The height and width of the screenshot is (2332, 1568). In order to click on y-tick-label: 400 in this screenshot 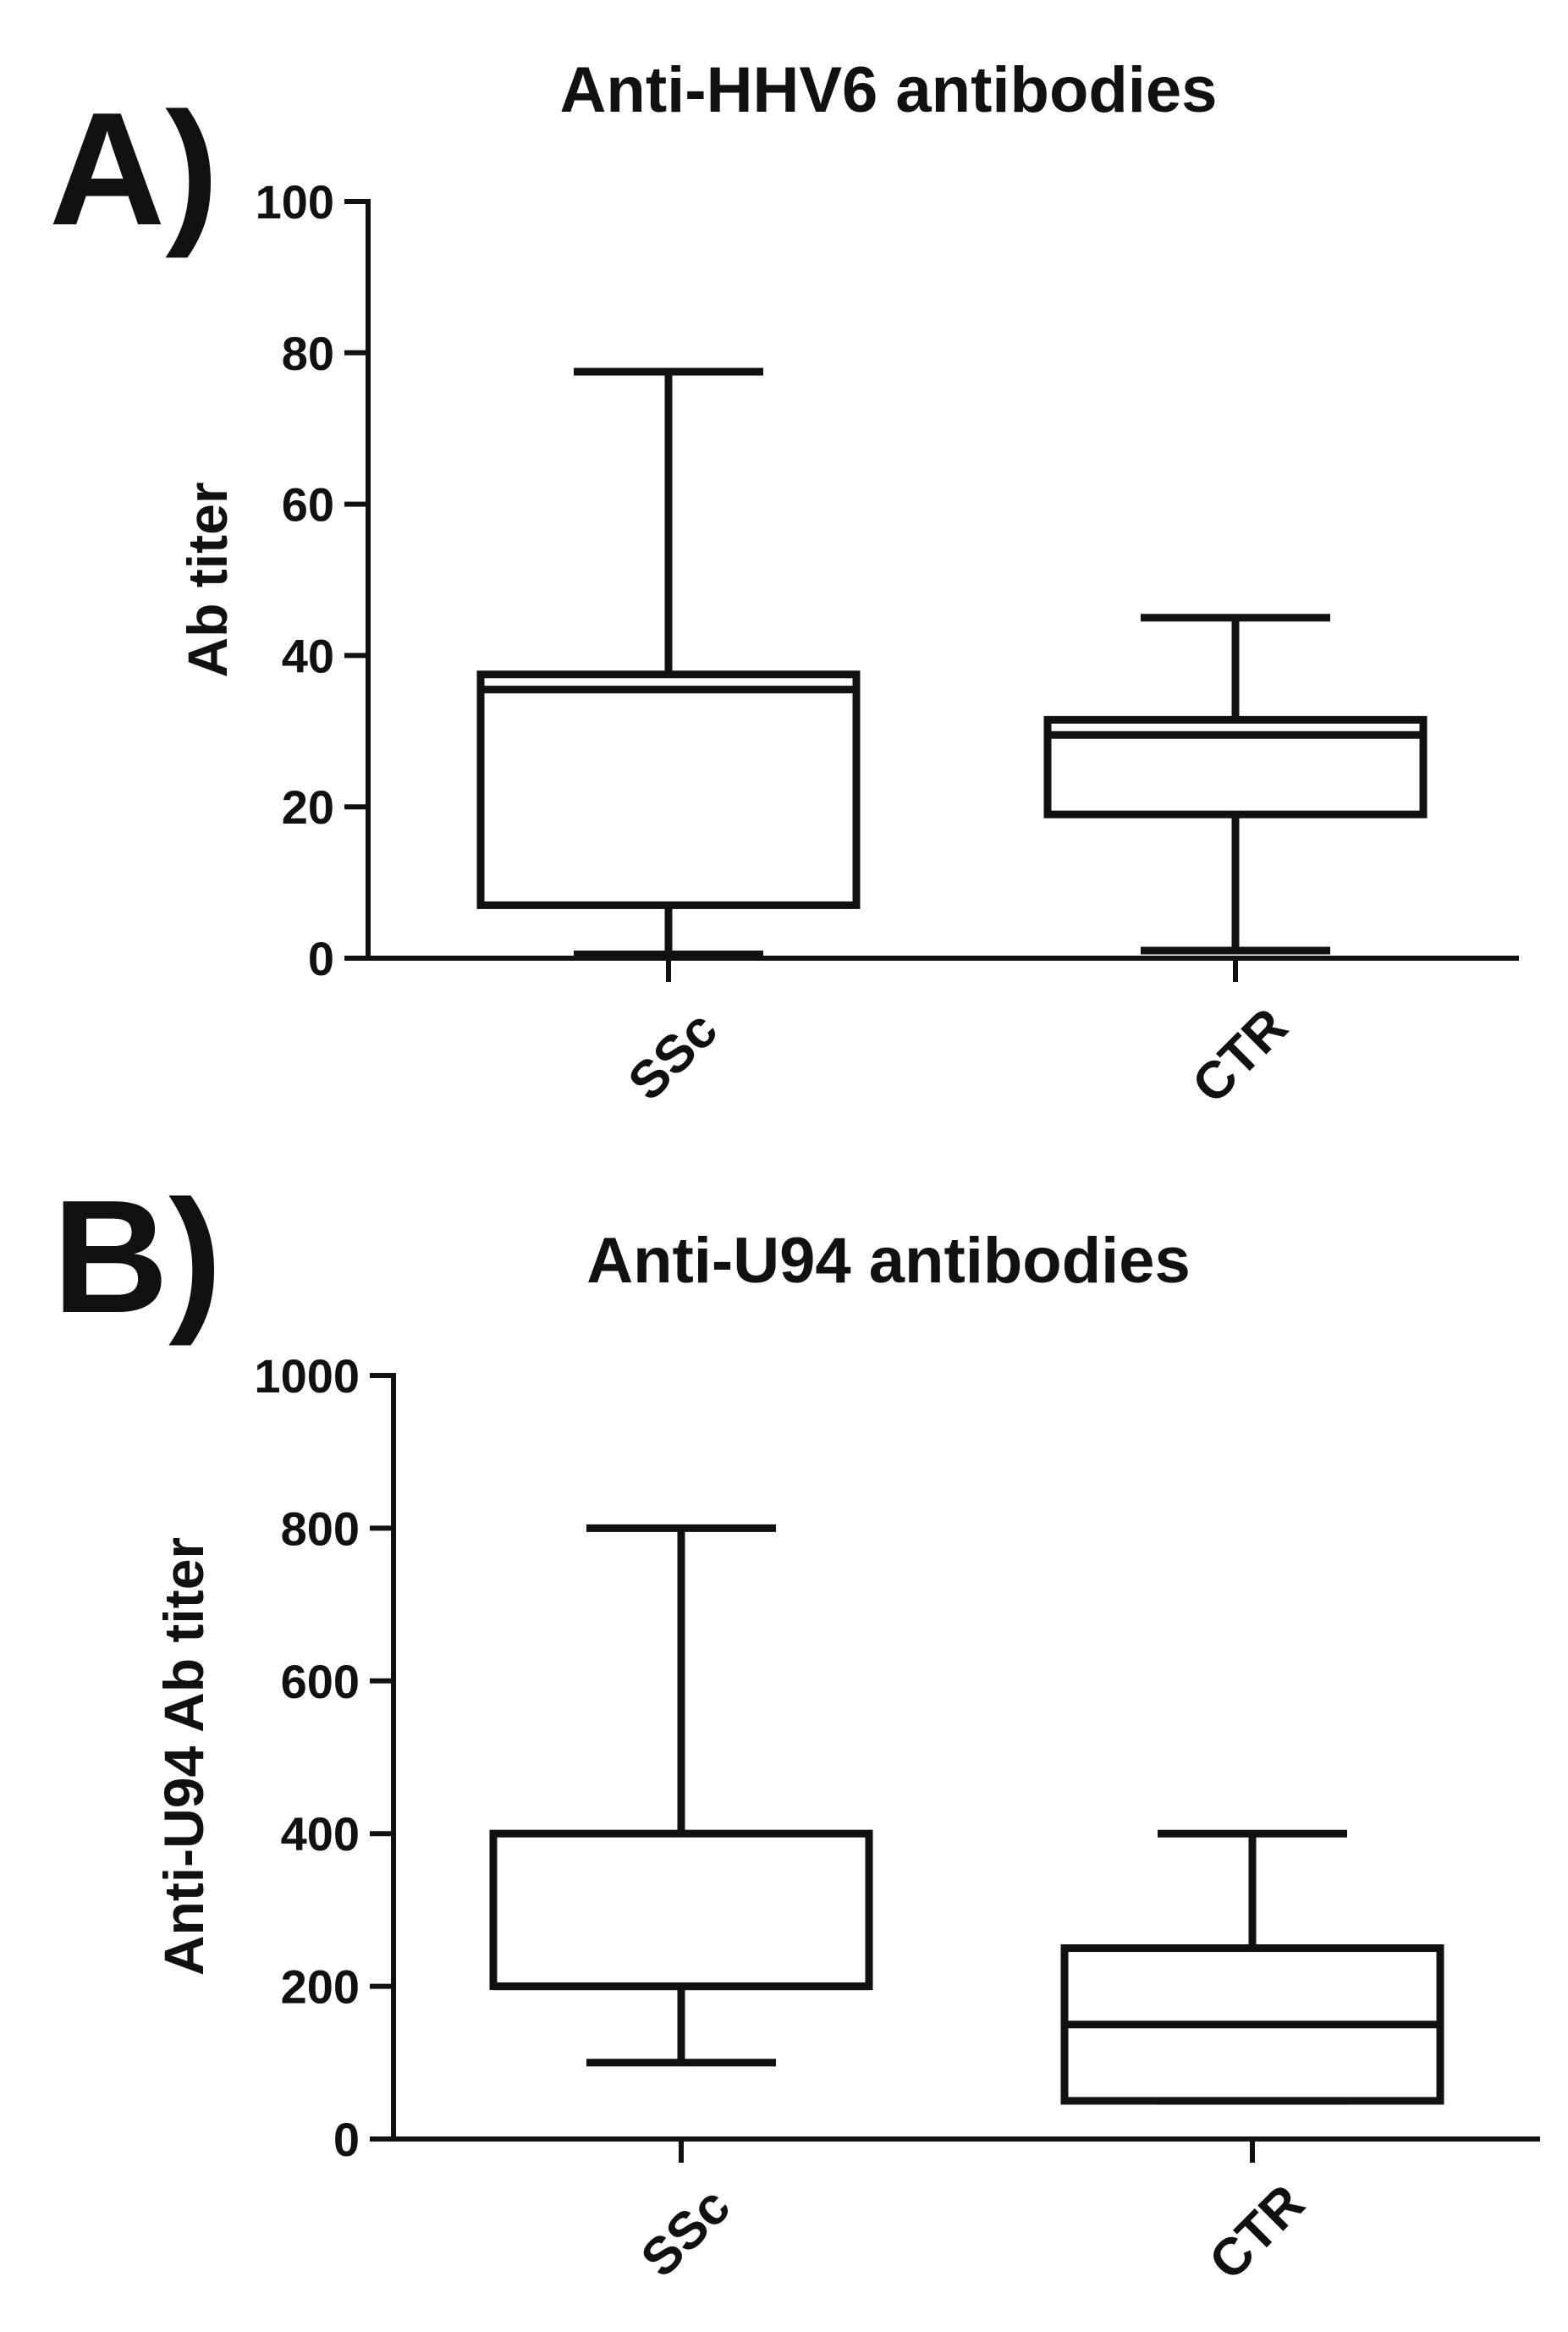, I will do `click(320, 1834)`.